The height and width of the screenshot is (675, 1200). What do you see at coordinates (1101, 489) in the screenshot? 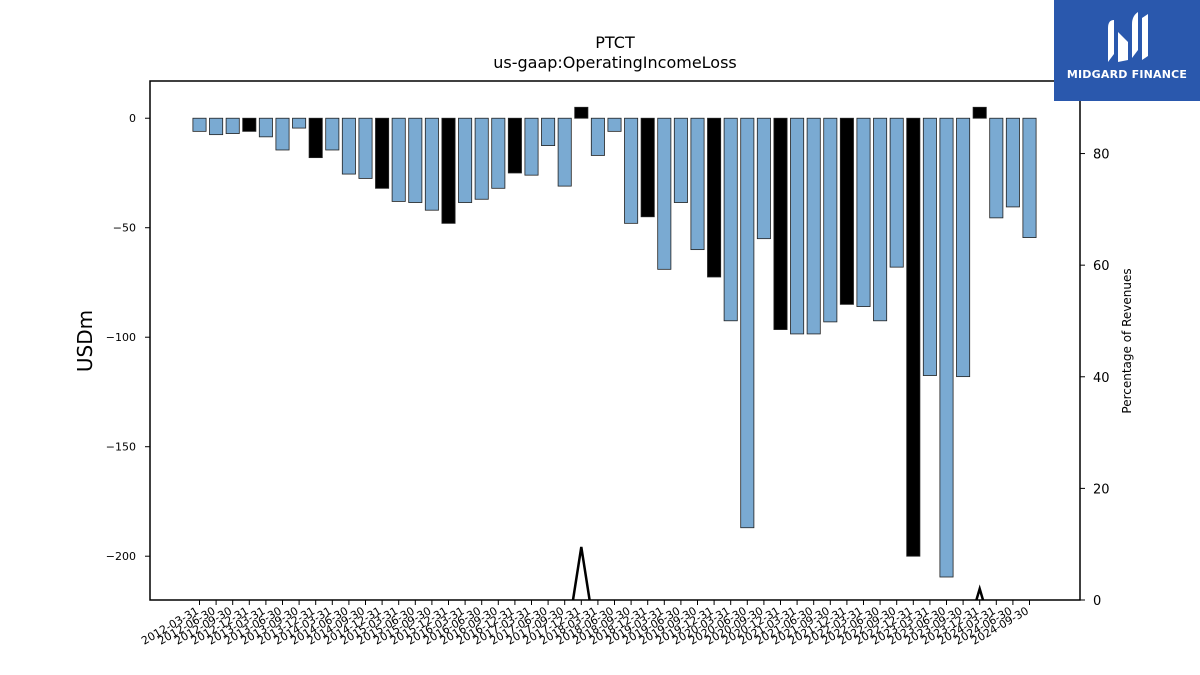
I see `y2-tick-label: 20` at bounding box center [1101, 489].